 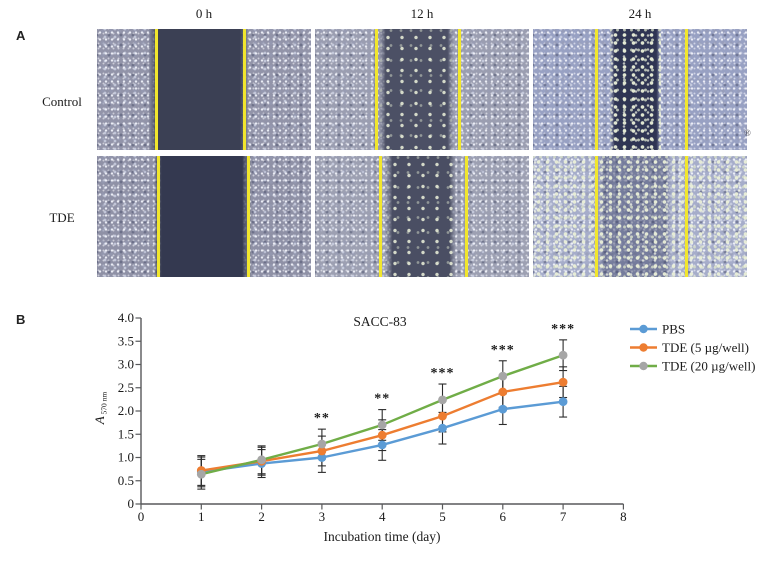 I want to click on micrograph-tde-12h, so click(x=422, y=216).